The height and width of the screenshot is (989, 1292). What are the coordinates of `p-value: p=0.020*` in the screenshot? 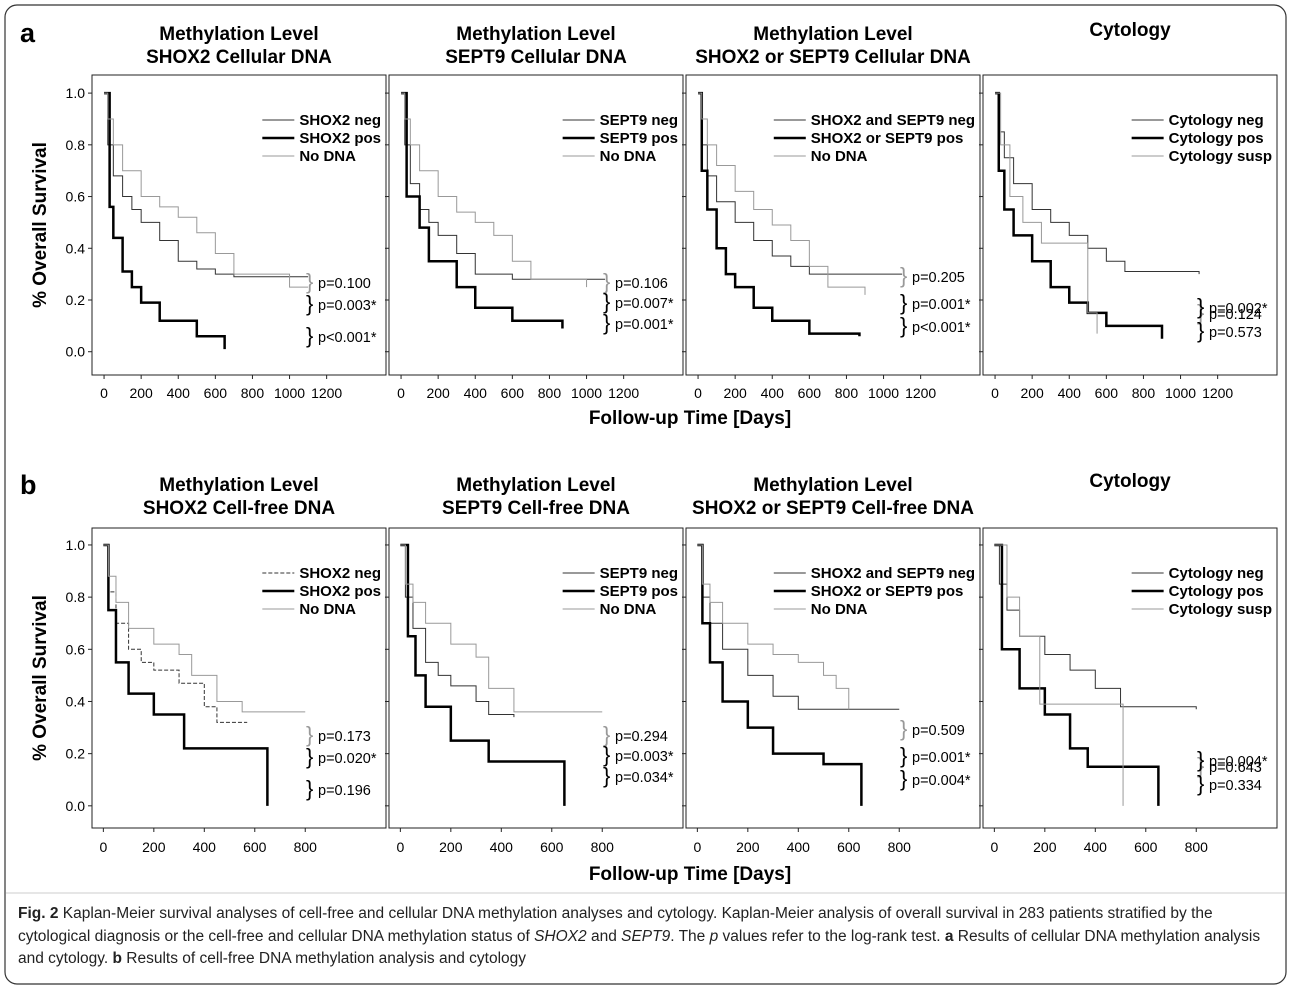 It's located at (347, 759).